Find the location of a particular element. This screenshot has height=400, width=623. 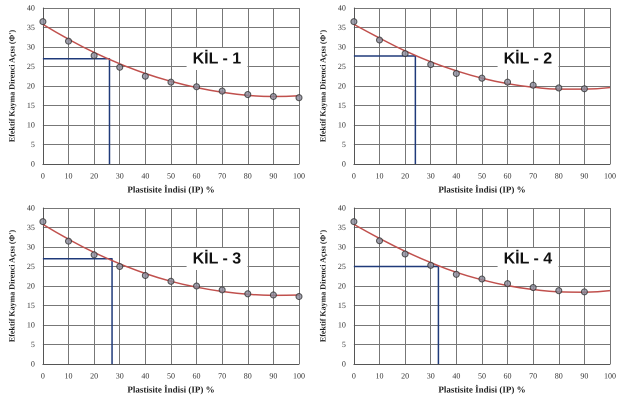

text: KİL - 4 is located at coordinates (528, 259).